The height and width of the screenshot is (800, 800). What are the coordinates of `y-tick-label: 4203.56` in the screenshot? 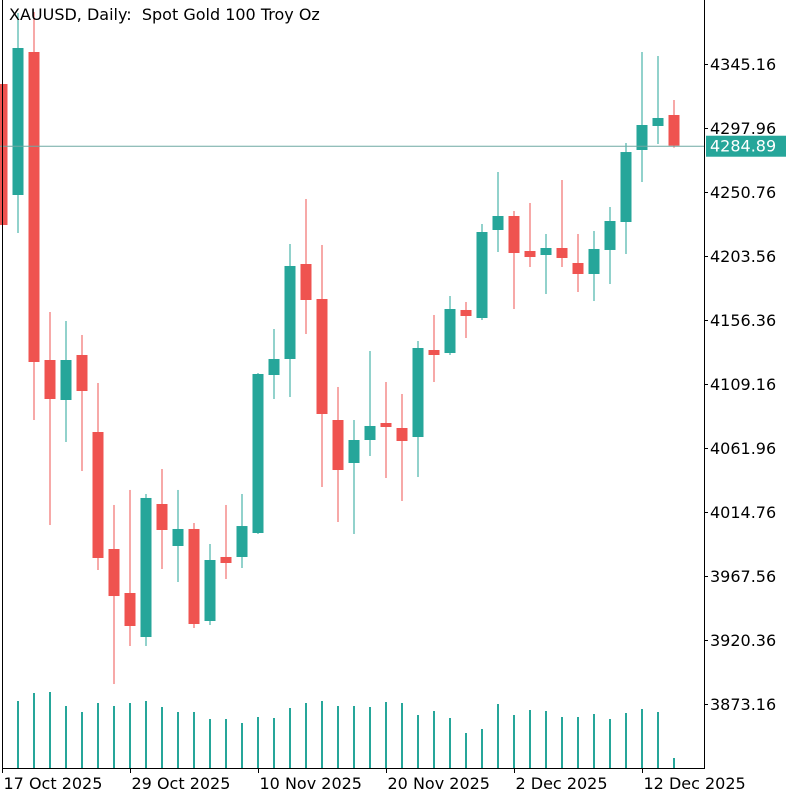 It's located at (743, 256).